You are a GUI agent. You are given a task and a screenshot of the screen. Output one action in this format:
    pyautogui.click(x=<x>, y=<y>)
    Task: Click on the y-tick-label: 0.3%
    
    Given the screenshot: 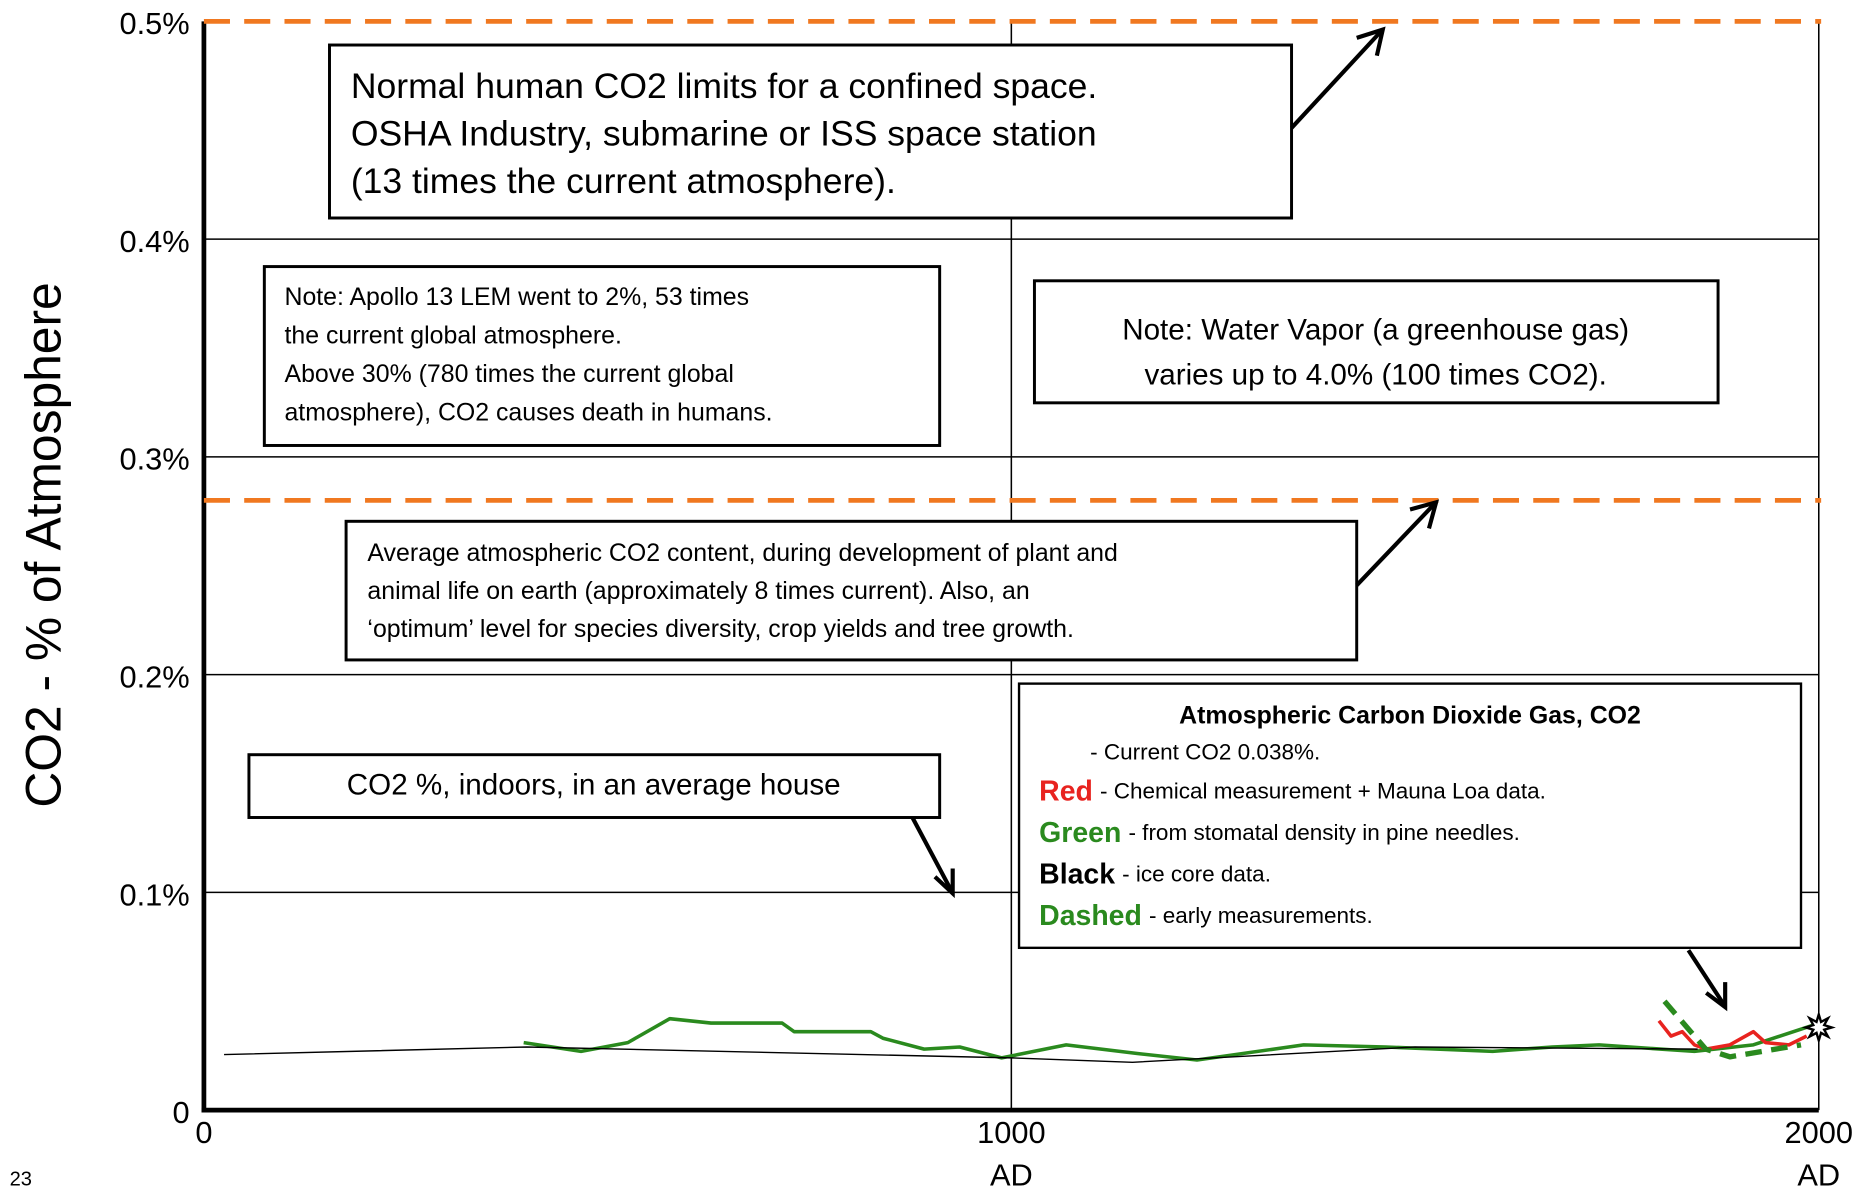 What is the action you would take?
    pyautogui.click(x=154, y=459)
    